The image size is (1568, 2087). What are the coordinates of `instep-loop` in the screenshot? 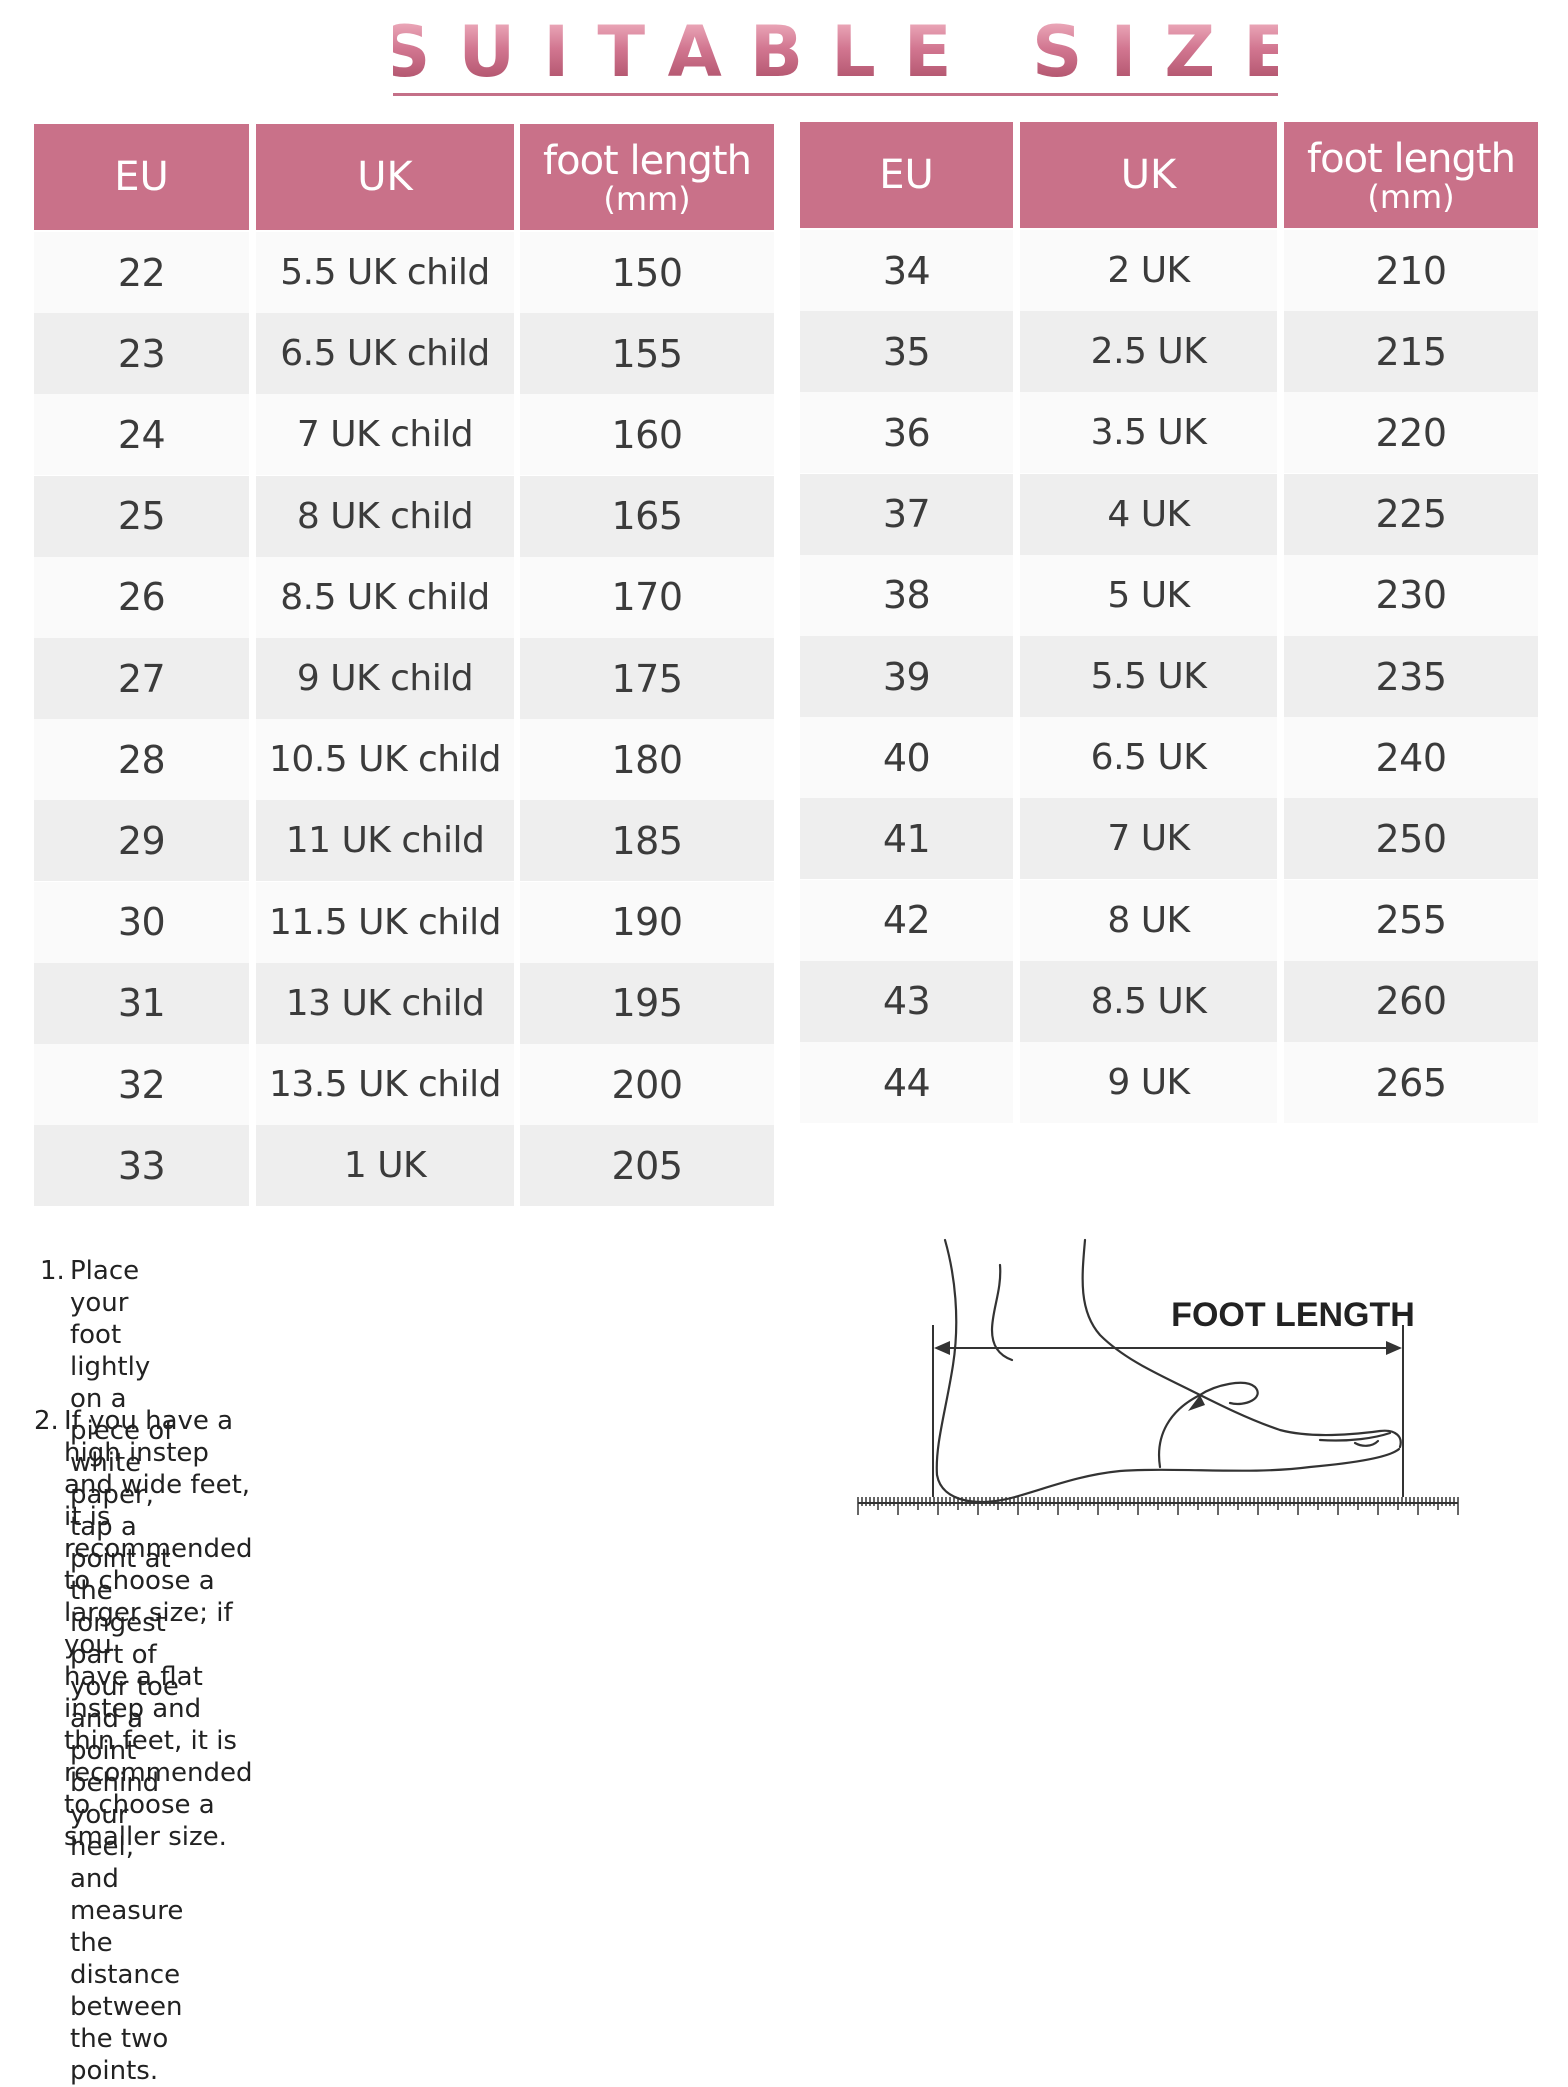 It's located at (1228, 1393).